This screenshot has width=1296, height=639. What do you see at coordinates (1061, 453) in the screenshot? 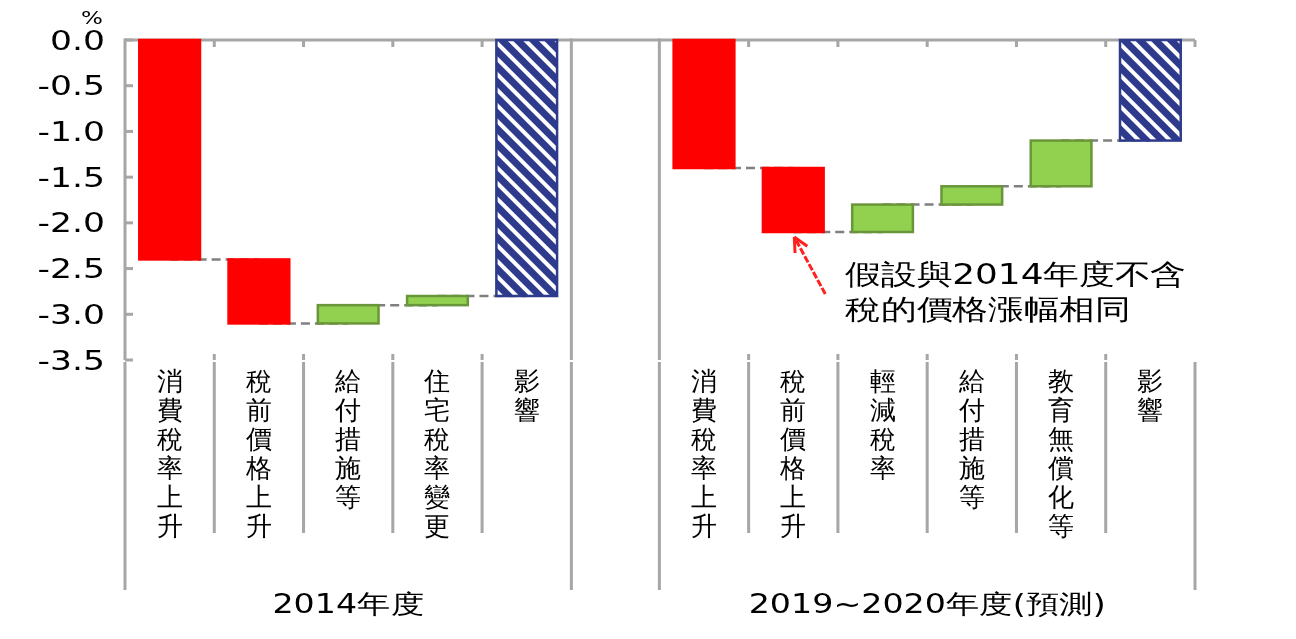
I see `x-tick-label: 教育無償化等` at bounding box center [1061, 453].